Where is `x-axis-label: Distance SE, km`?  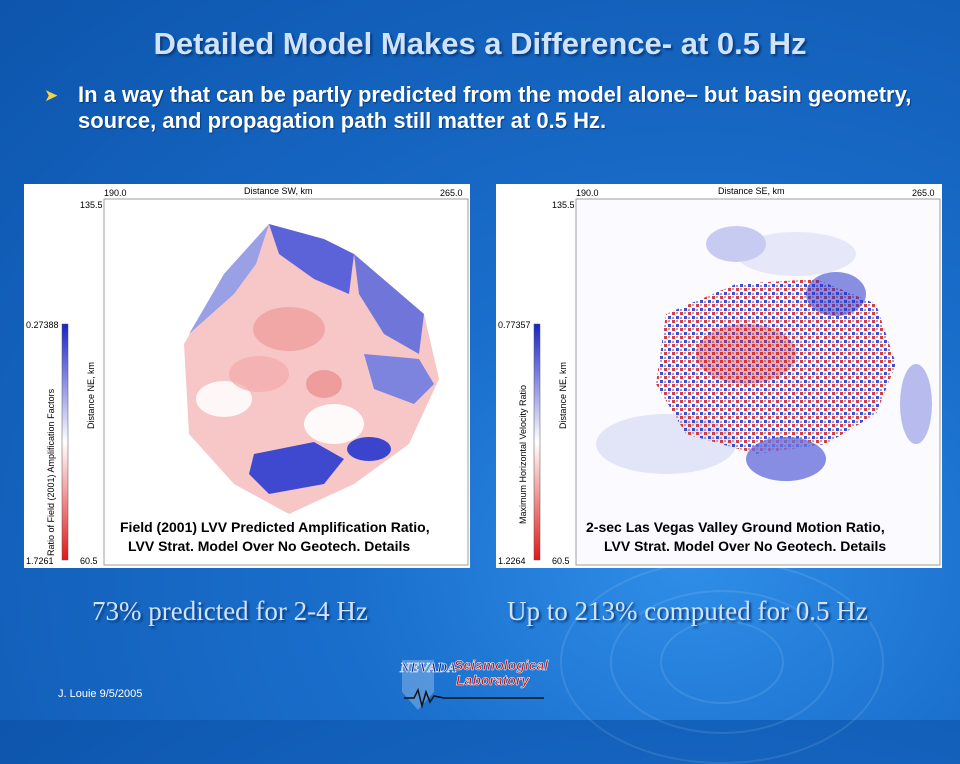
x-axis-label: Distance SE, km is located at coordinates (751, 191).